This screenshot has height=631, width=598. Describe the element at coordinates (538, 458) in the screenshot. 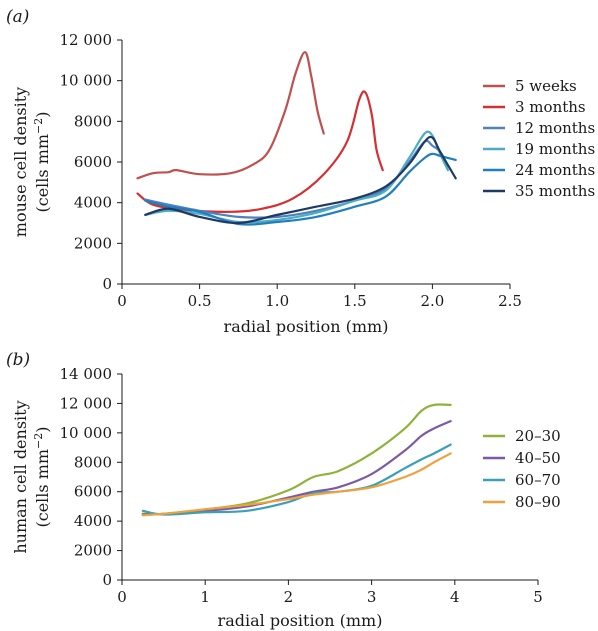

I see `legend-label: 40–50` at that location.